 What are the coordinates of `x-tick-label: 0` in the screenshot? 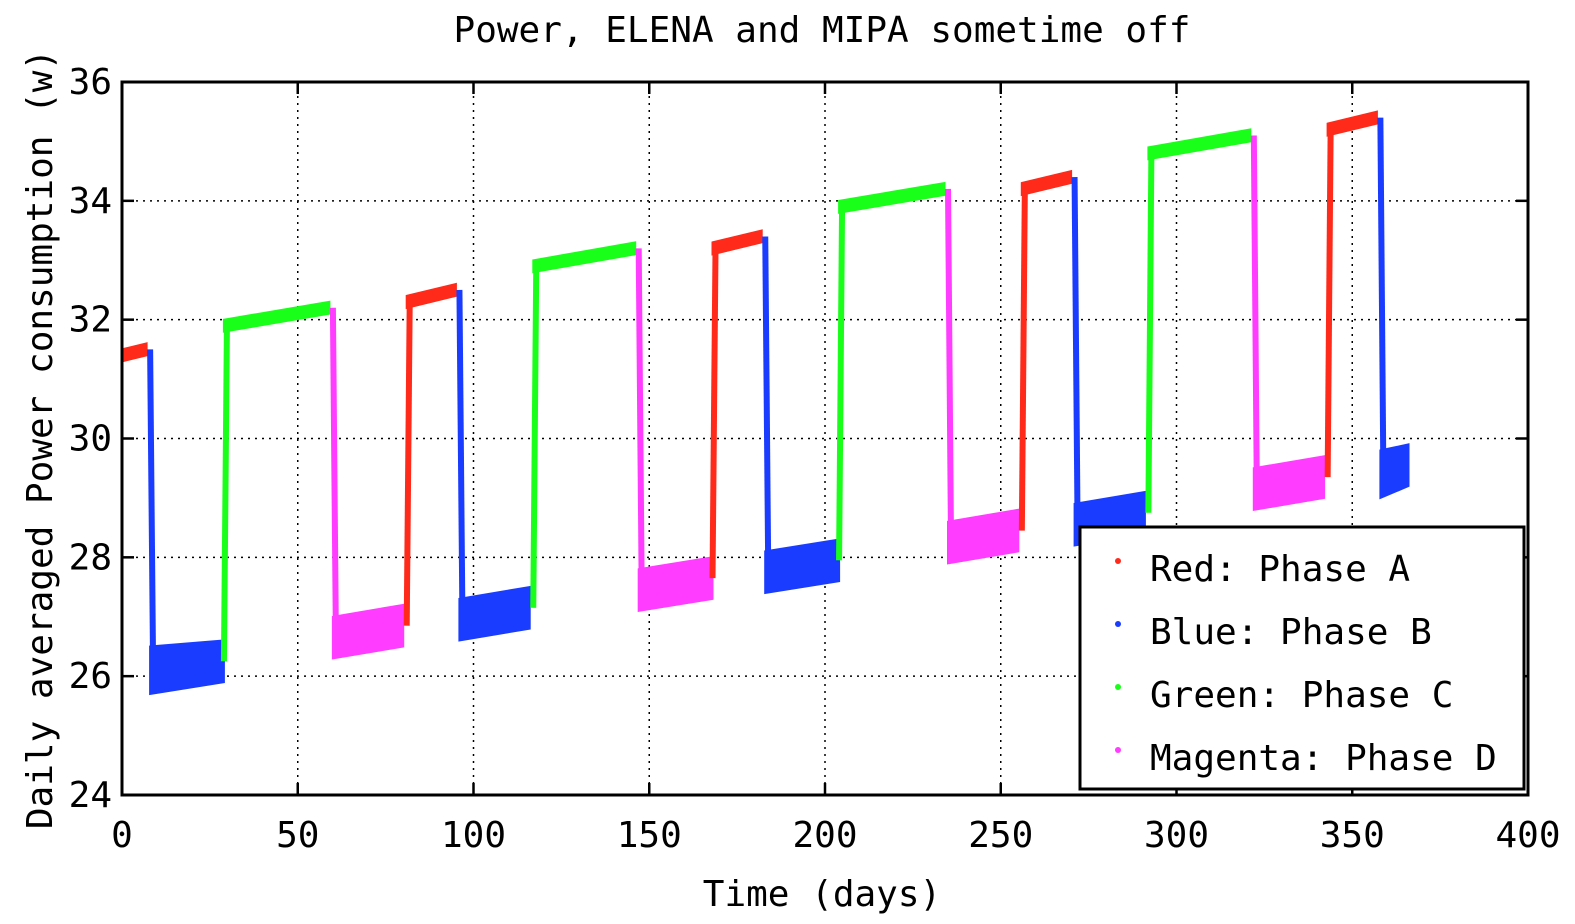 It's located at (122, 835).